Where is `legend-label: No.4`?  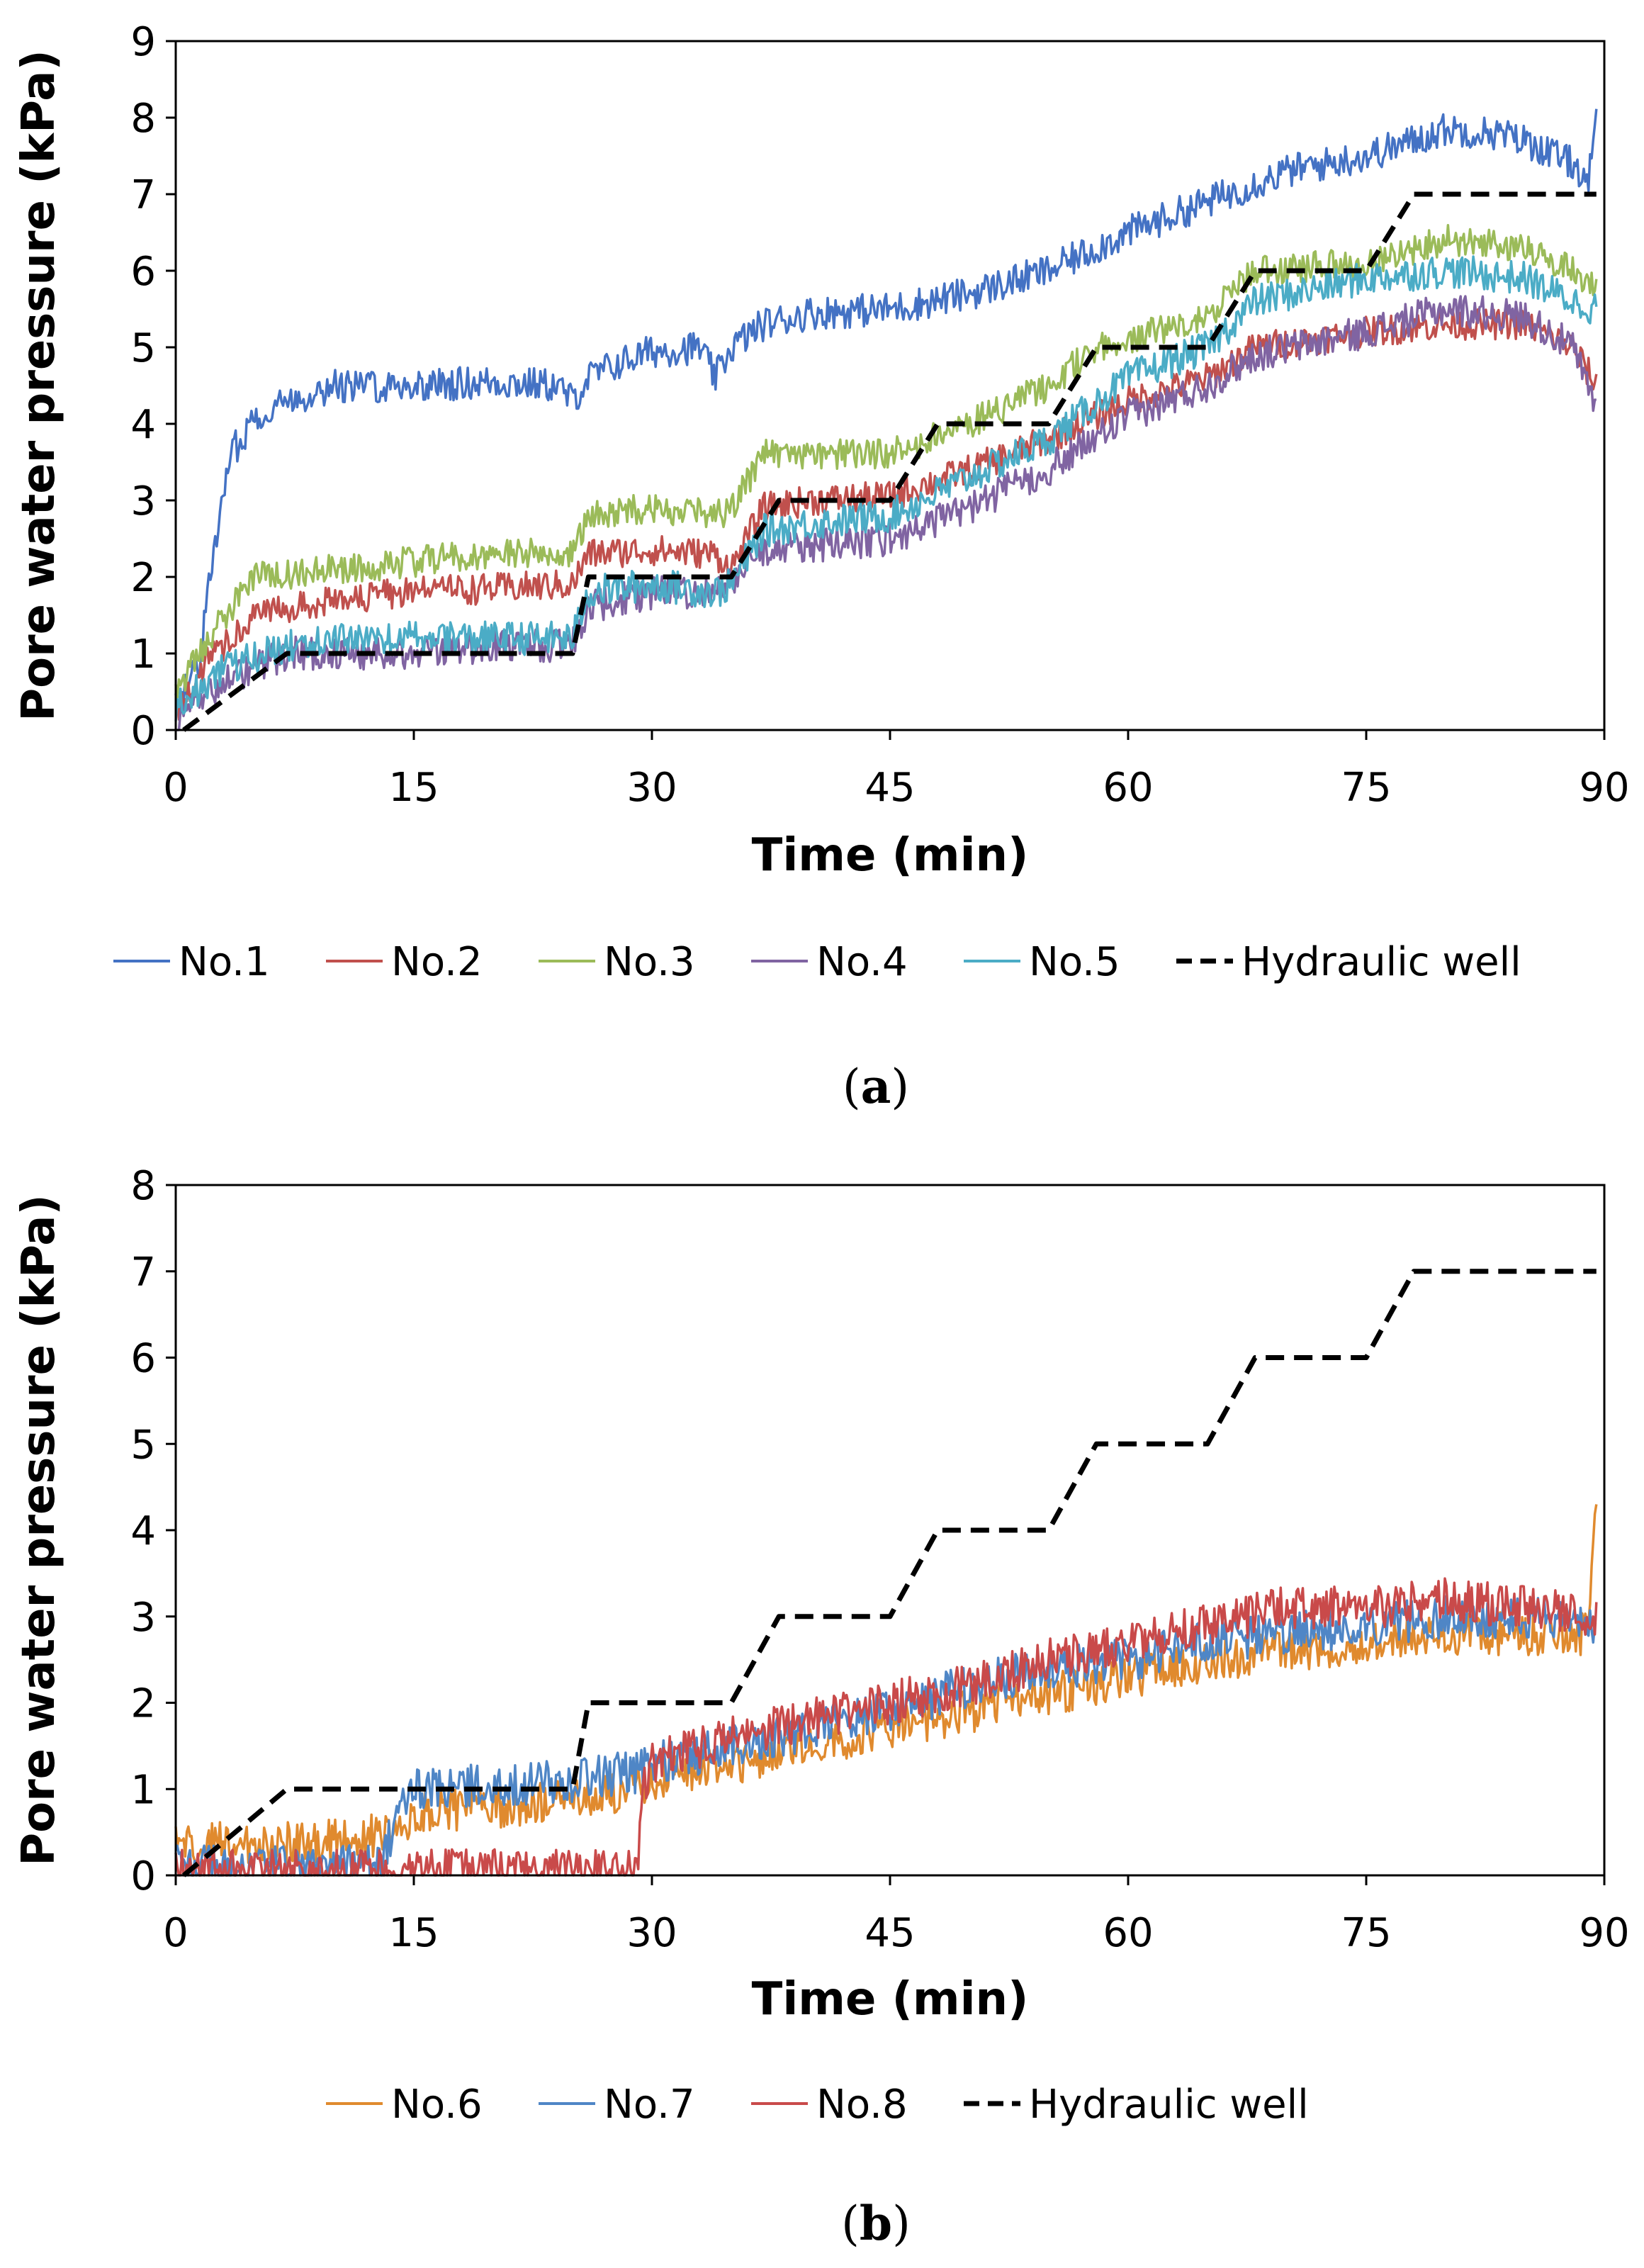 legend-label: No.4 is located at coordinates (862, 962).